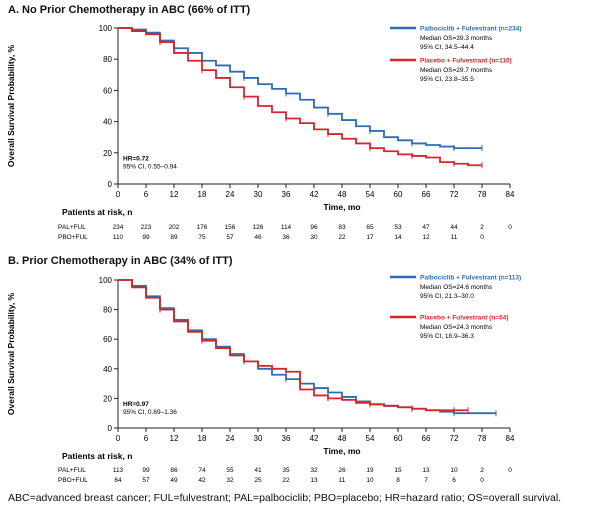  What do you see at coordinates (447, 336) in the screenshot?
I see `legend-ci-1: 95% CI, 18.9–36.3` at bounding box center [447, 336].